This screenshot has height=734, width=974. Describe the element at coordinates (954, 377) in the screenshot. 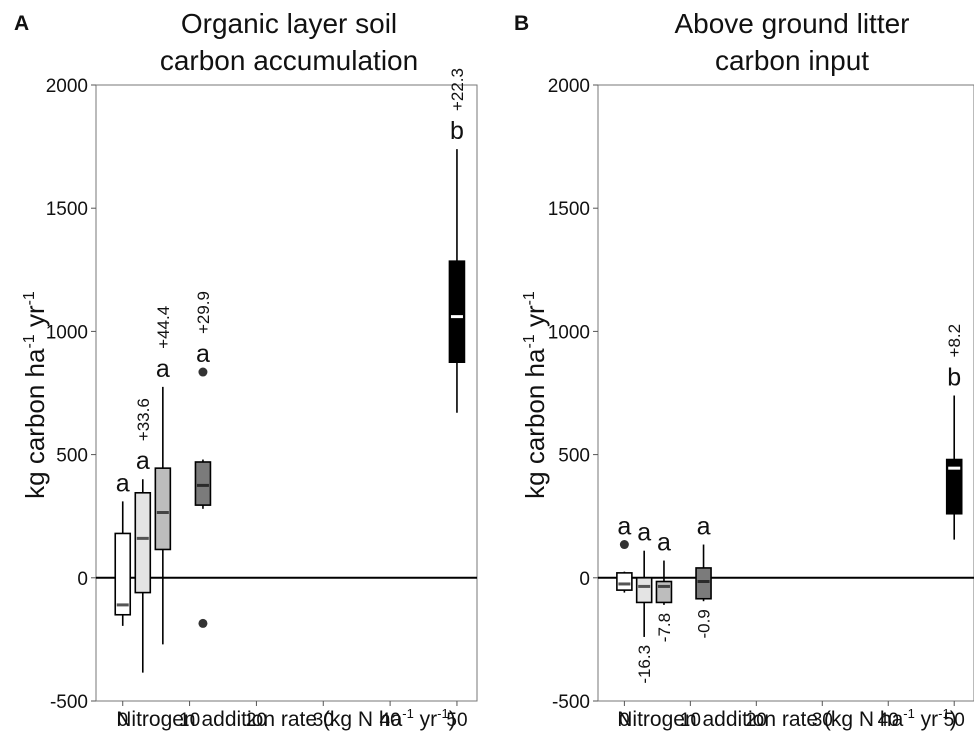

I see `panel-b-box-4-sig-letter: b` at that location.